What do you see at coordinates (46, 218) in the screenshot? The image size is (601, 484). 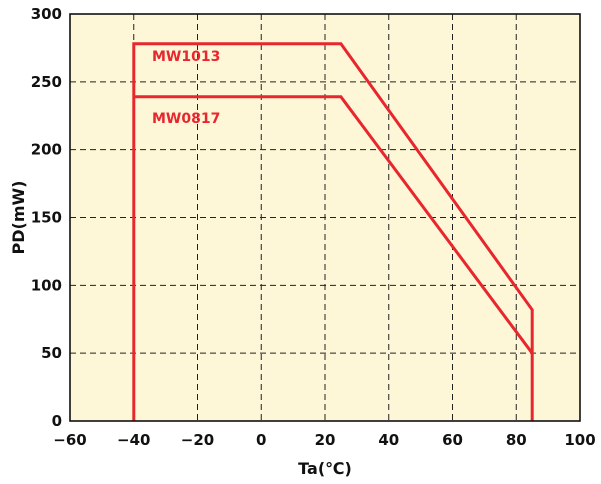 I see `y-tick-label: 150` at bounding box center [46, 218].